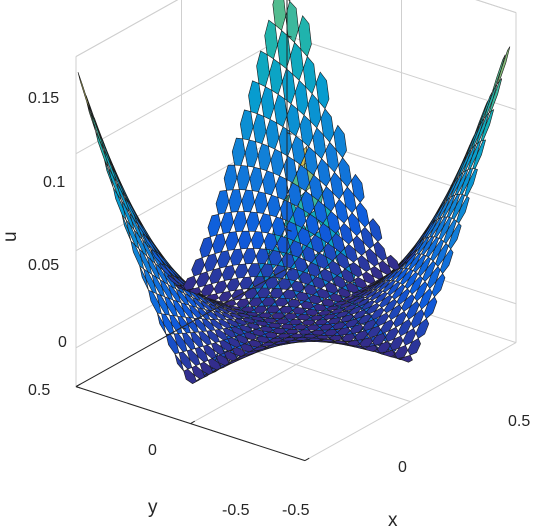 The width and height of the screenshot is (550, 531). Describe the element at coordinates (393, 520) in the screenshot. I see `x-axis-label: x` at that location.